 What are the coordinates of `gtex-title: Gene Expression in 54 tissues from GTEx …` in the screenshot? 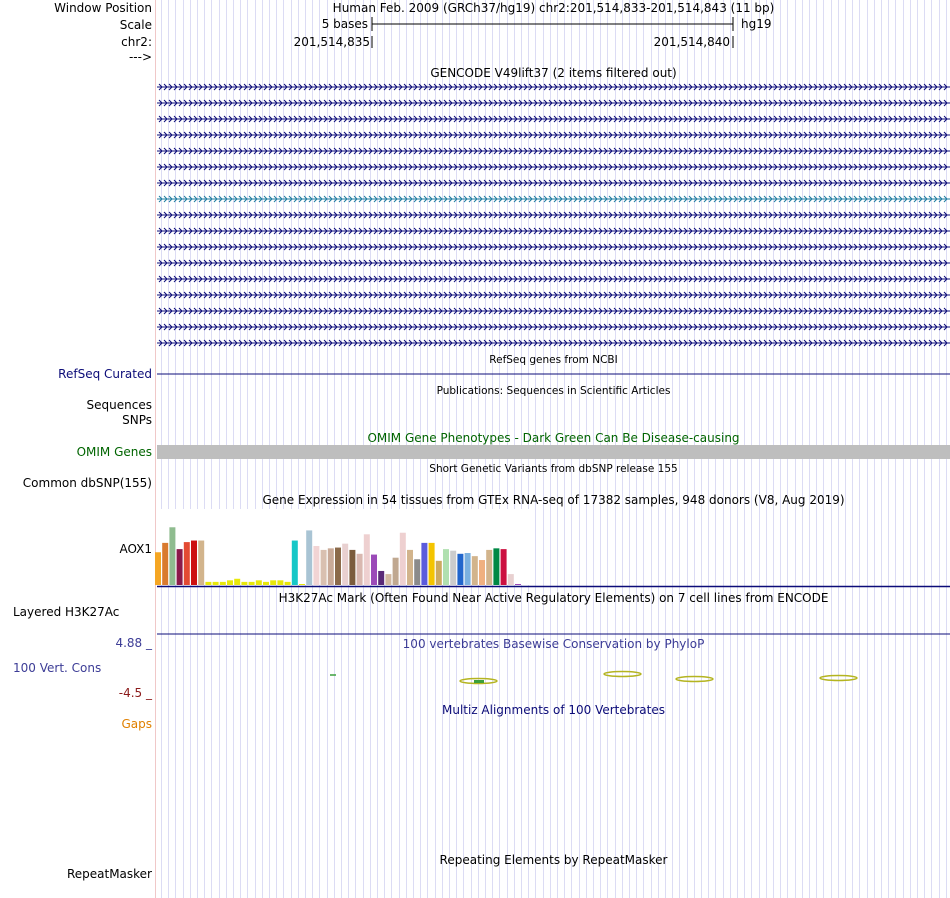 It's located at (553, 500).